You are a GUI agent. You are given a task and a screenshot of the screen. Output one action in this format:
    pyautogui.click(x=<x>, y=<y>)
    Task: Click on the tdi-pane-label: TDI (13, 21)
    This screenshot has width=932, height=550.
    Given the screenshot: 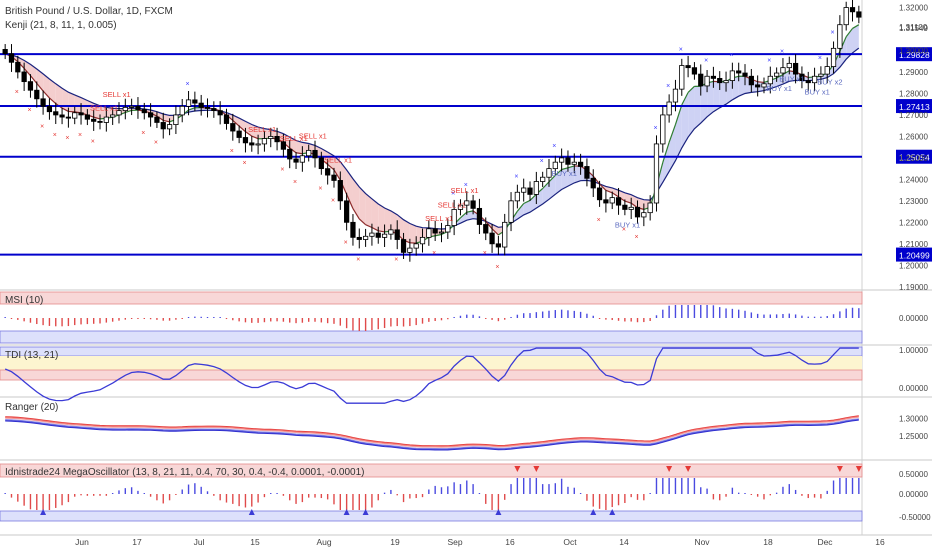 What is the action you would take?
    pyautogui.click(x=32, y=355)
    